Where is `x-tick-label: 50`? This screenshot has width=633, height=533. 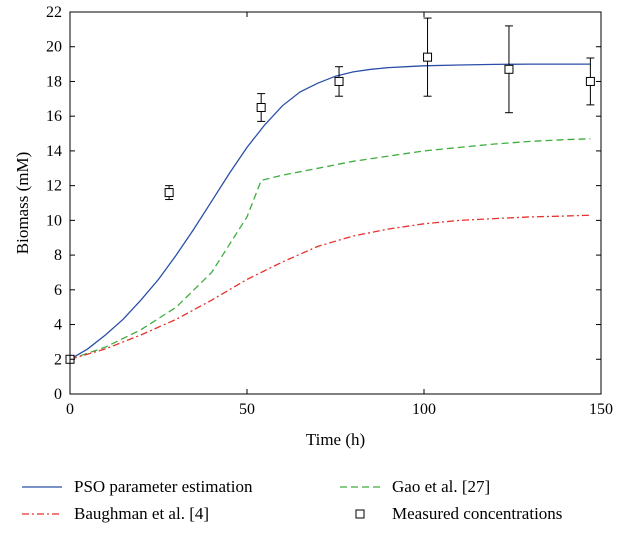
x-tick-label: 50 is located at coordinates (247, 409).